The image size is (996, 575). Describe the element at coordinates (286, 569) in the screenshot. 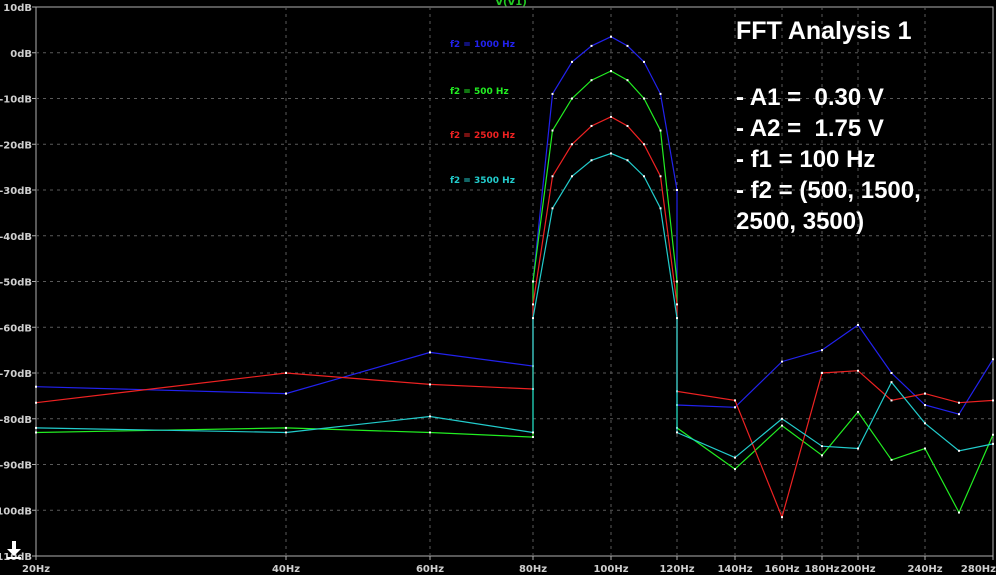

I see `x-tick-label: 40Hz` at that location.